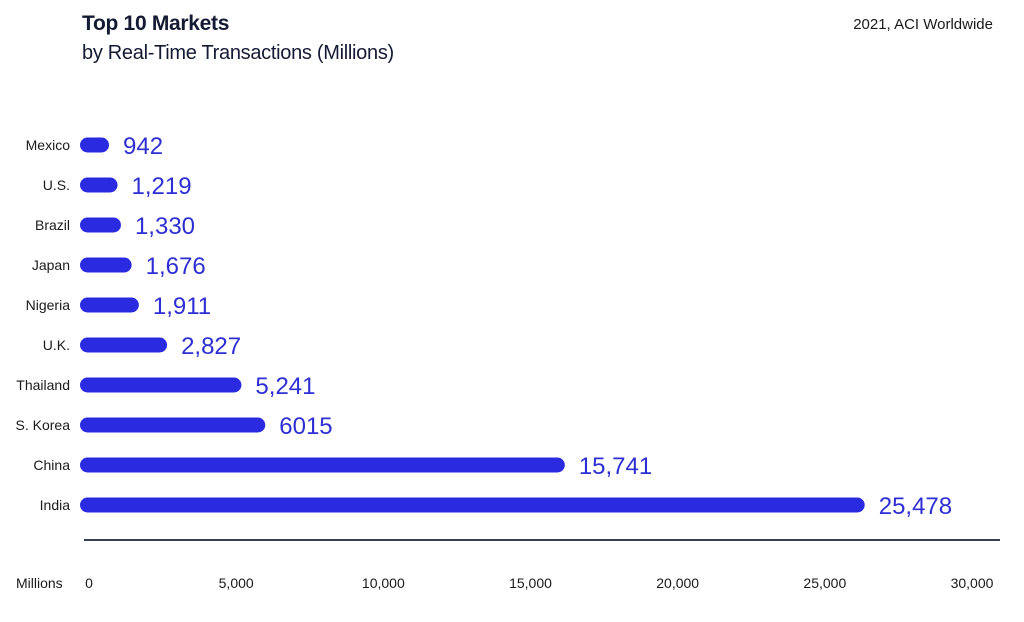 This screenshot has width=1024, height=622. Describe the element at coordinates (48, 305) in the screenshot. I see `category-label: Nigeria` at that location.